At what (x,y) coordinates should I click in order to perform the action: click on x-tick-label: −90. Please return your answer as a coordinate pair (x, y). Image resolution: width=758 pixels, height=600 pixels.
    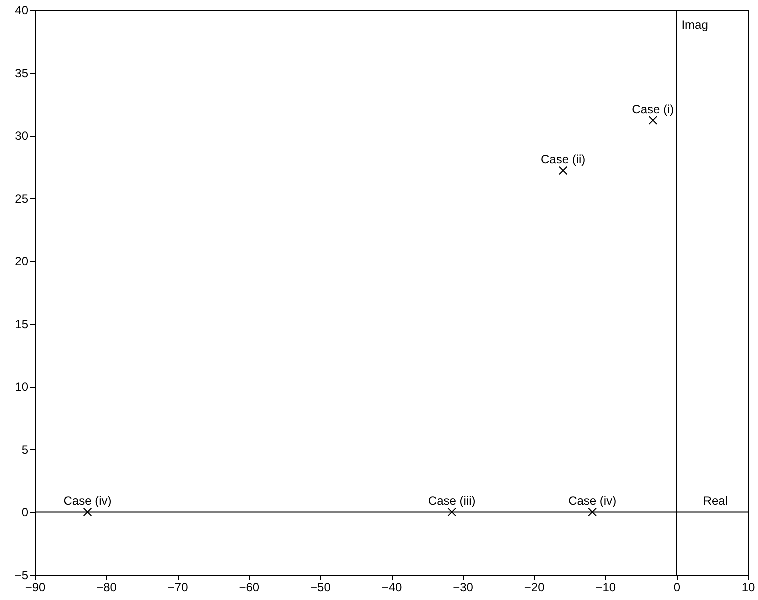
    Looking at the image, I should click on (35, 587).